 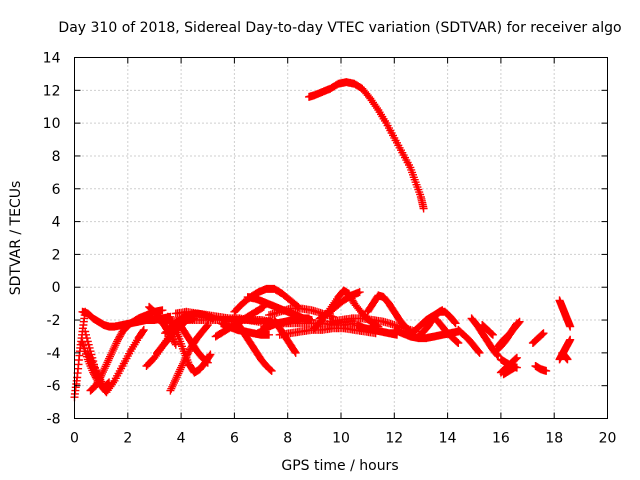 I want to click on y-tick-label: 2, so click(x=56, y=255).